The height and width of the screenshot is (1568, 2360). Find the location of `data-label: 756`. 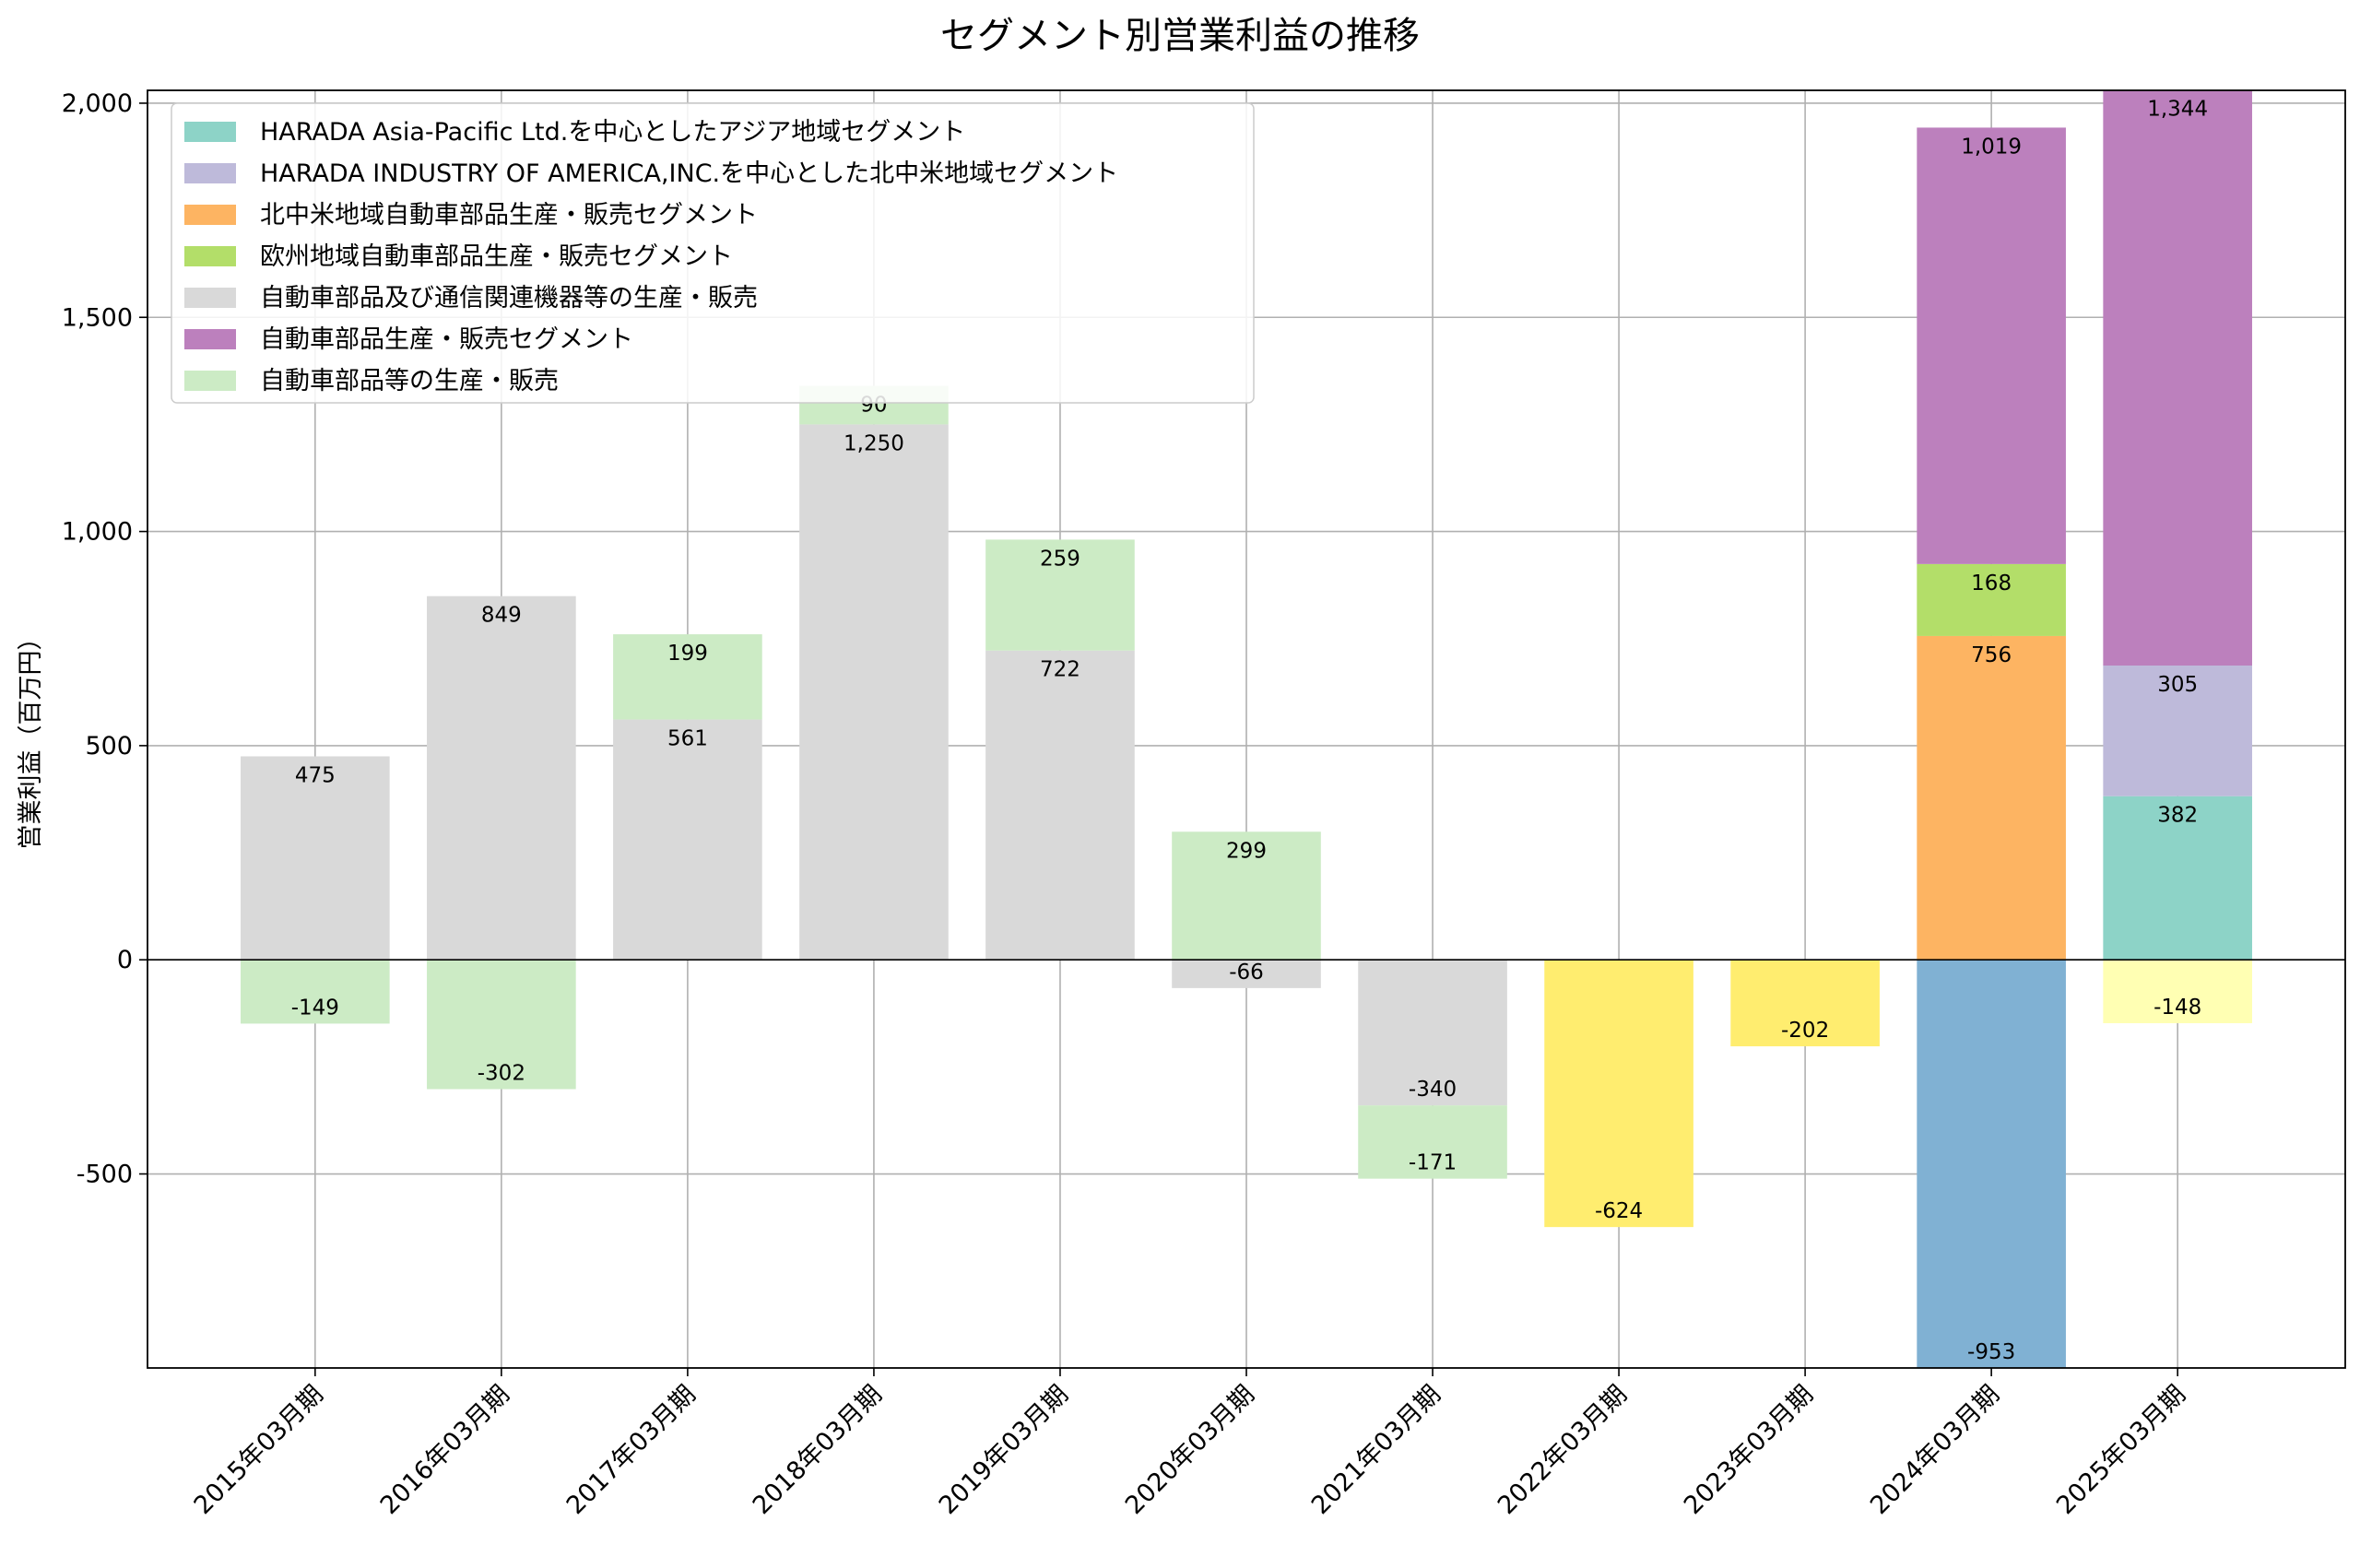

data-label: 756 is located at coordinates (1991, 655).